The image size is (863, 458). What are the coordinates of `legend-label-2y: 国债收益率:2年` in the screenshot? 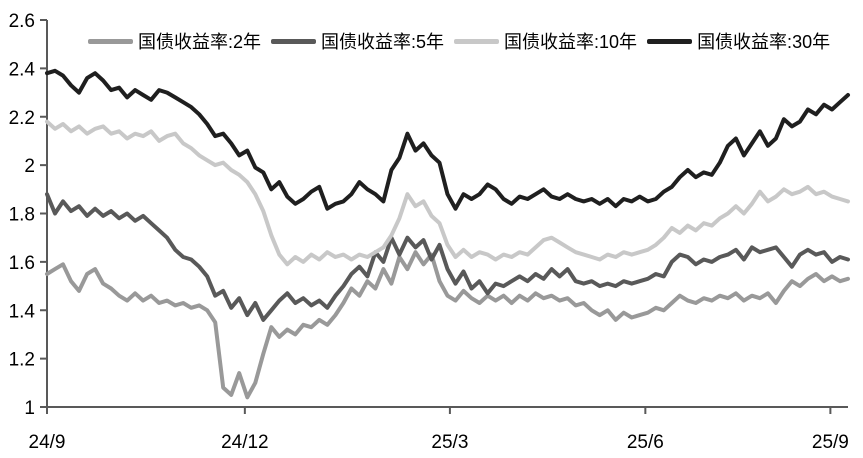 It's located at (200, 42).